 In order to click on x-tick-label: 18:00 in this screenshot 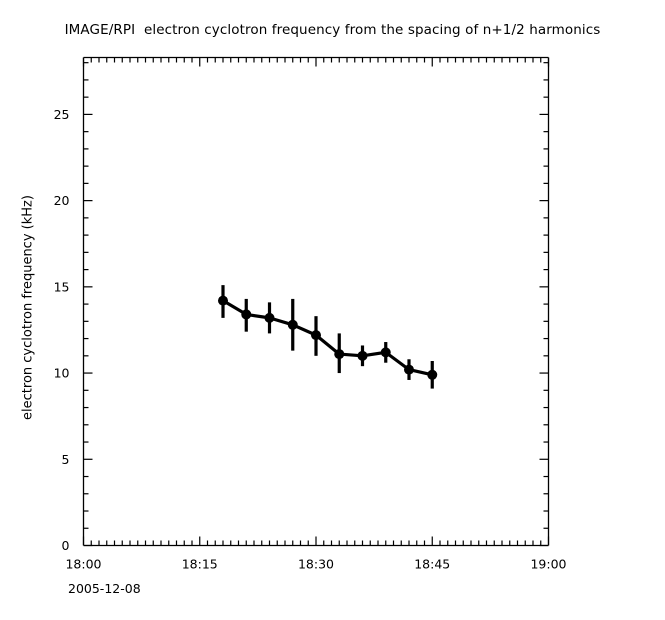, I will do `click(83, 564)`.